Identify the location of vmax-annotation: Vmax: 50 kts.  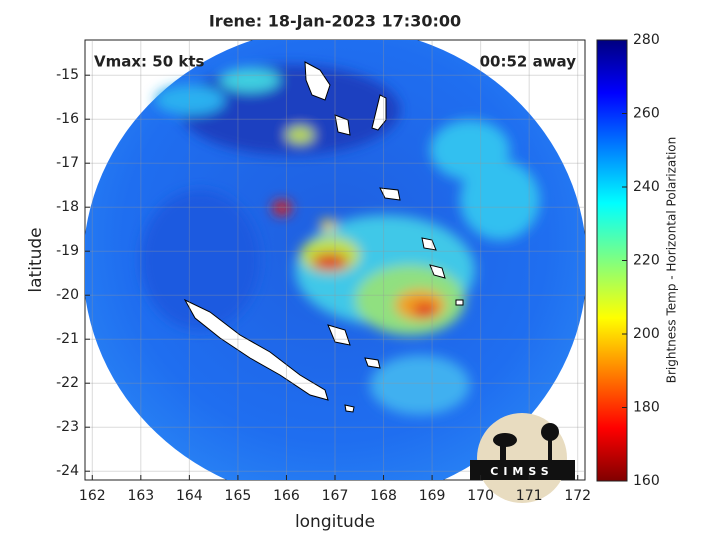
(149, 62).